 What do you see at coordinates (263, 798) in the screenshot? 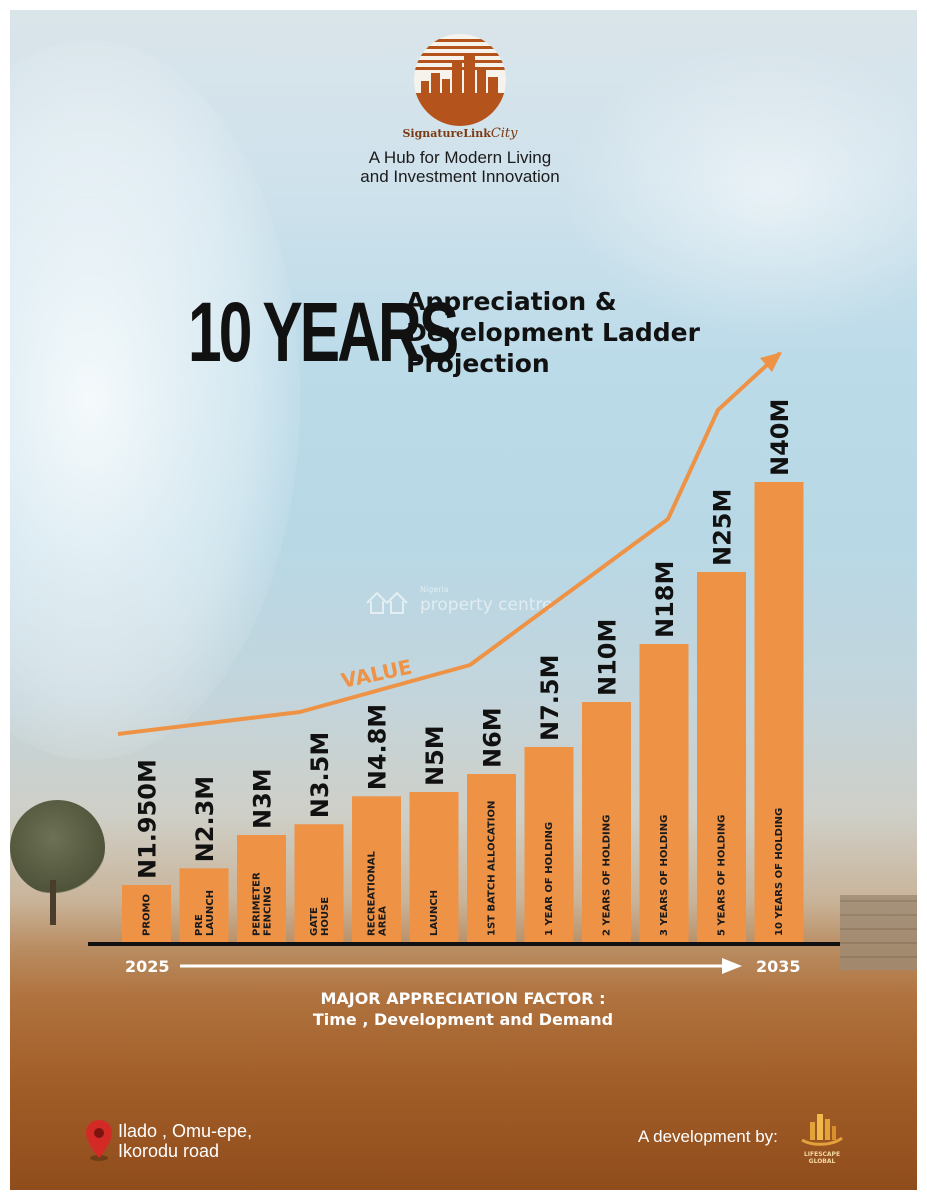
I see `value-label: N3M` at bounding box center [263, 798].